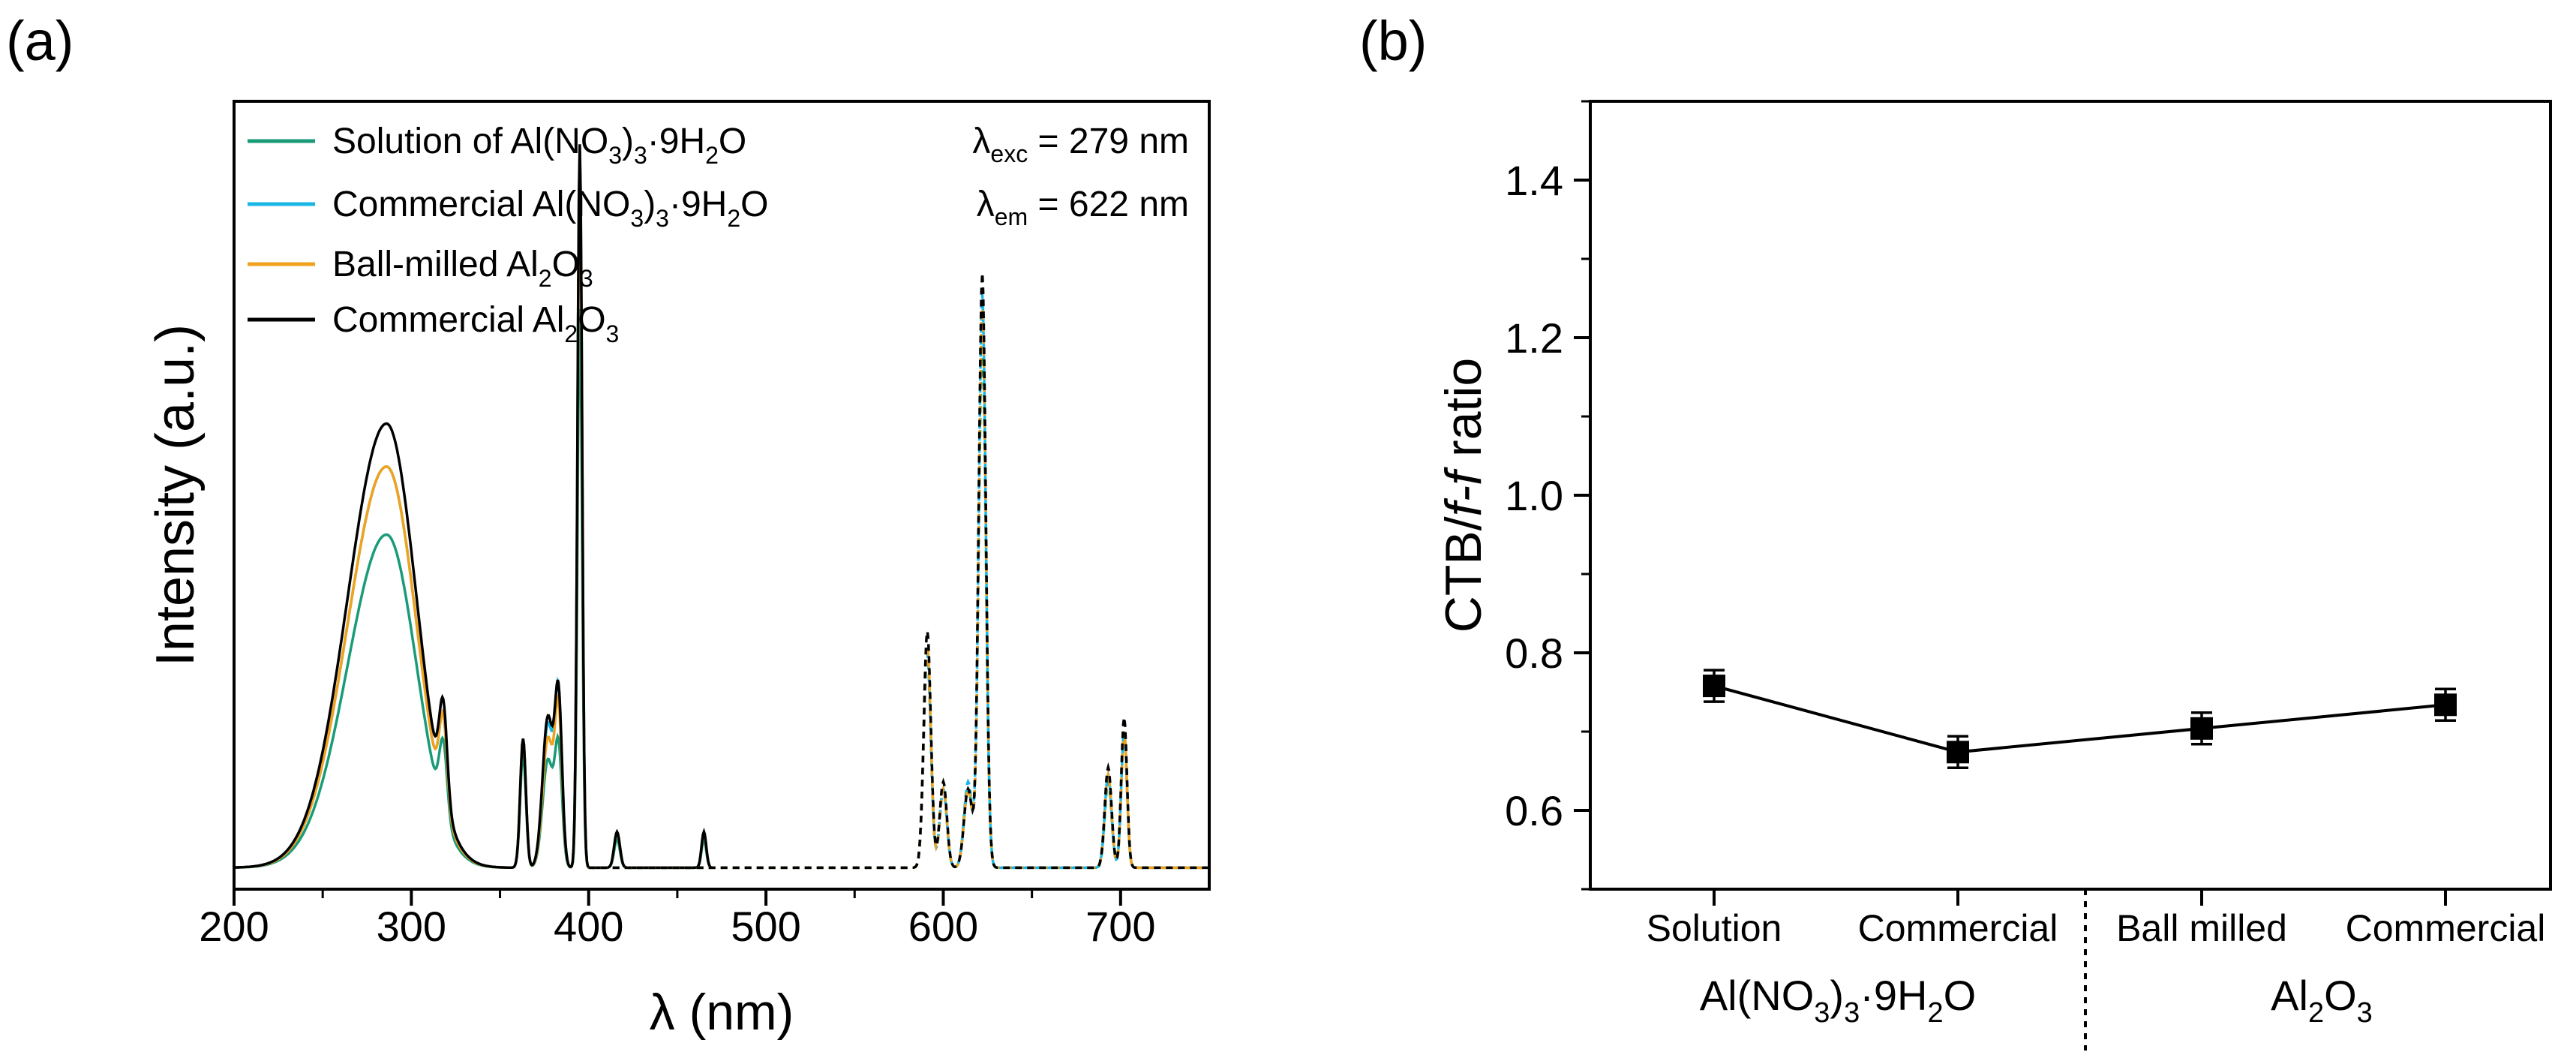 This screenshot has height=1064, width=2576. Describe the element at coordinates (475, 323) in the screenshot. I see `legend-label-commercial-oxide: Commercial Al2O3` at that location.